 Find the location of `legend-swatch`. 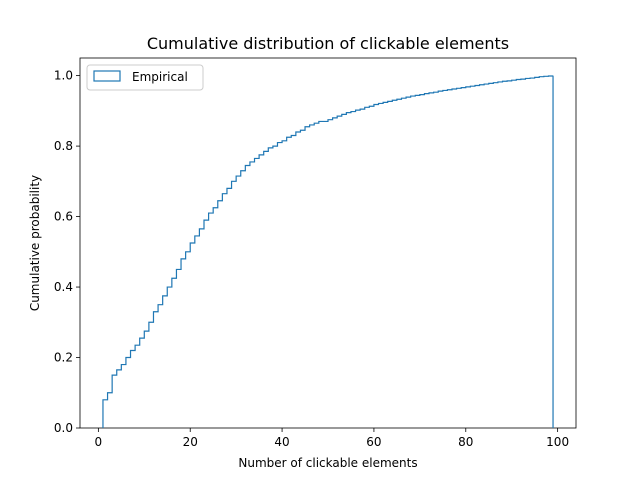

legend-swatch is located at coordinates (107, 76).